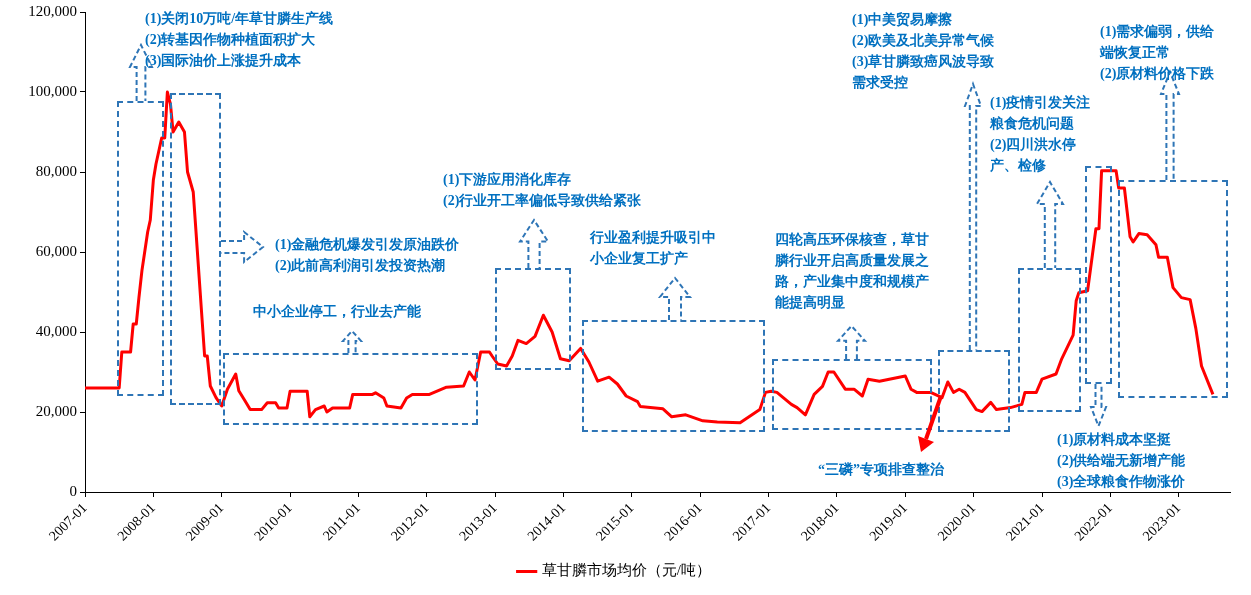  Describe the element at coordinates (924, 51) in the screenshot. I see `annotation: (1)中美贸易摩擦 (2)欧美及北美异常气候 (3)草甘膦致癌风波导致需求受控` at that location.